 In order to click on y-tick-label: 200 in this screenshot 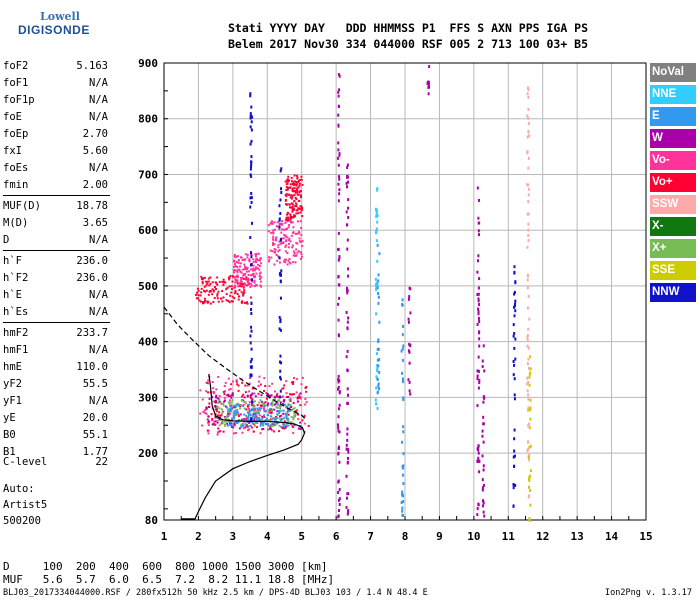, I will do `click(148, 453)`.